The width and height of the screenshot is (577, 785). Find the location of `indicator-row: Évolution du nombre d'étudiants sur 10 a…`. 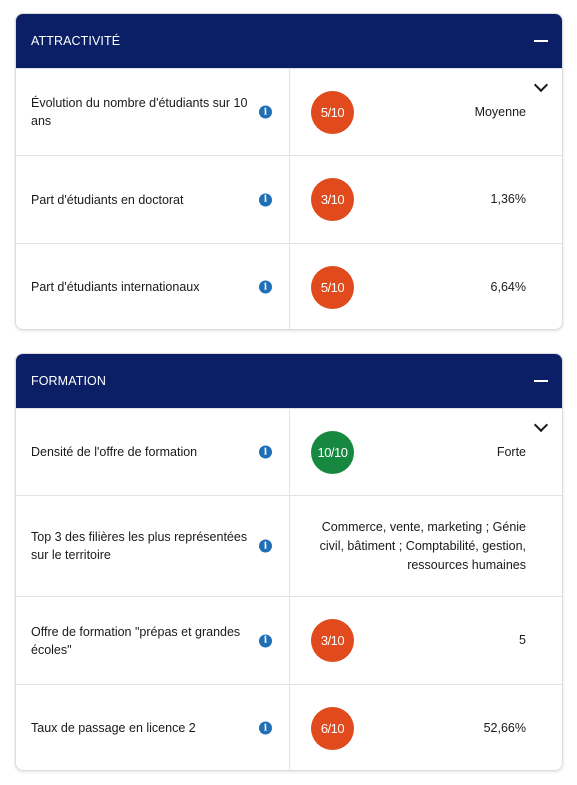

indicator-row: Évolution du nombre d'étudiants sur 10 a… is located at coordinates (289, 111).